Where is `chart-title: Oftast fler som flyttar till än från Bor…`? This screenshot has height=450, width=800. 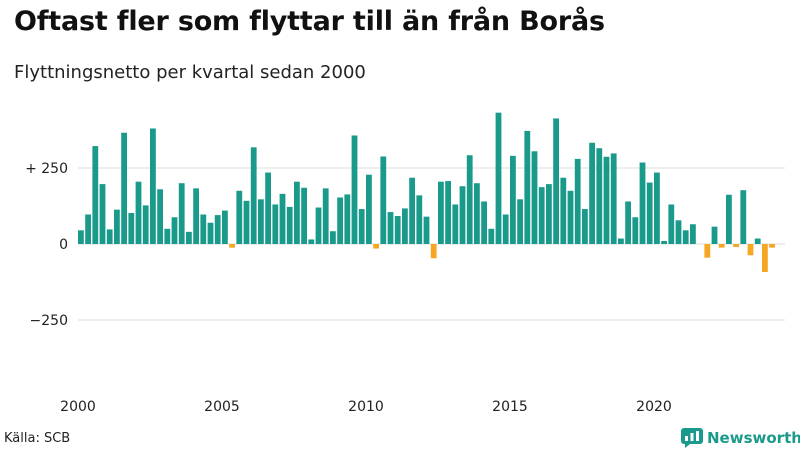 chart-title: Oftast fler som flyttar till än från Bor… is located at coordinates (309, 21).